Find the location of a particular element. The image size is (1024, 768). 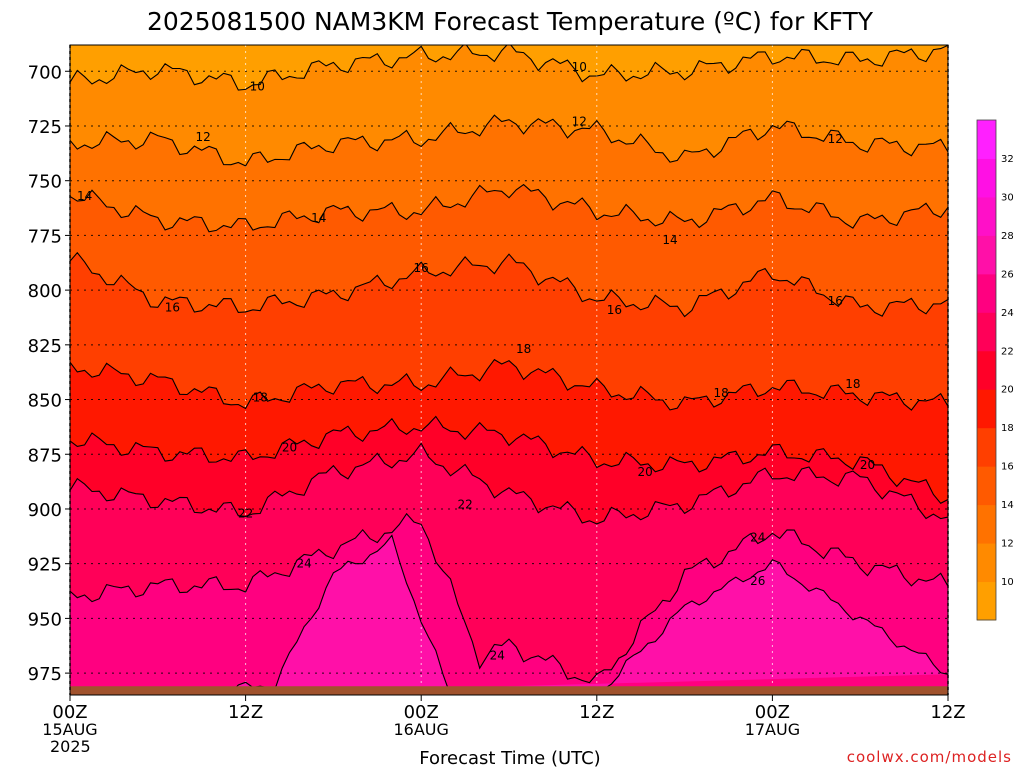

x-tick-label-0-1: 00Z is located at coordinates (69, 712).